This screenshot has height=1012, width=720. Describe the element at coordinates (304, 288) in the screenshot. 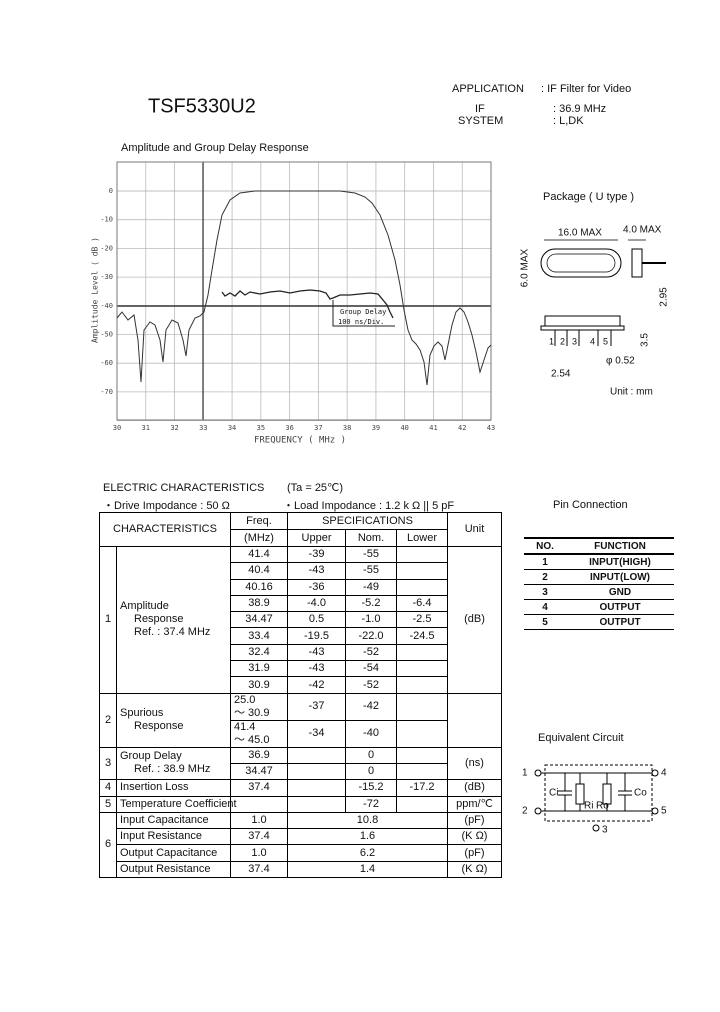

I see `amplitude-curve` at that location.